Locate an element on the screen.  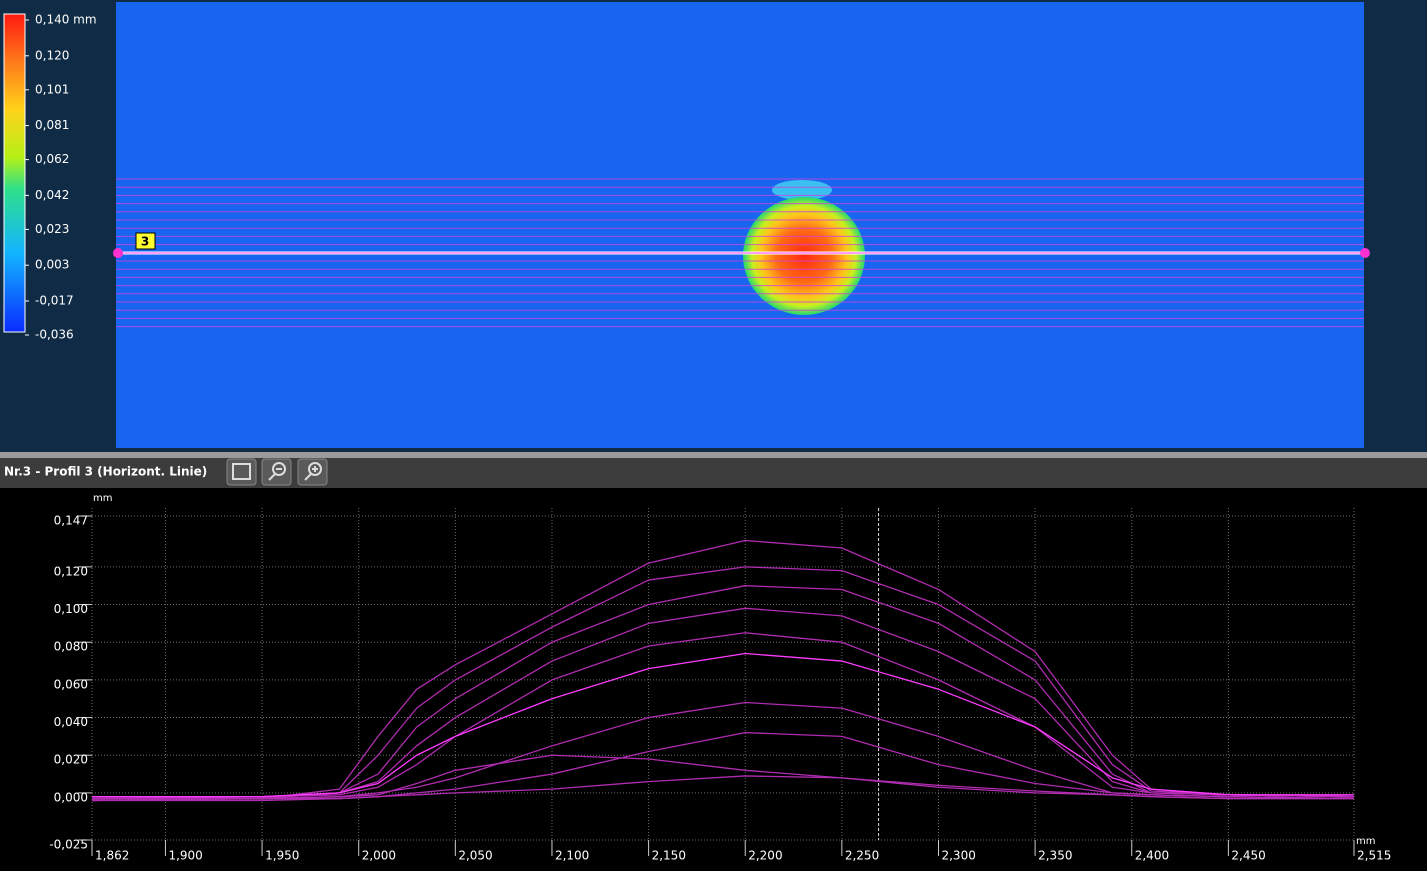
toolbar-title: Nr.3 - Profil 3 (Horizont. Linie) is located at coordinates (105, 472).